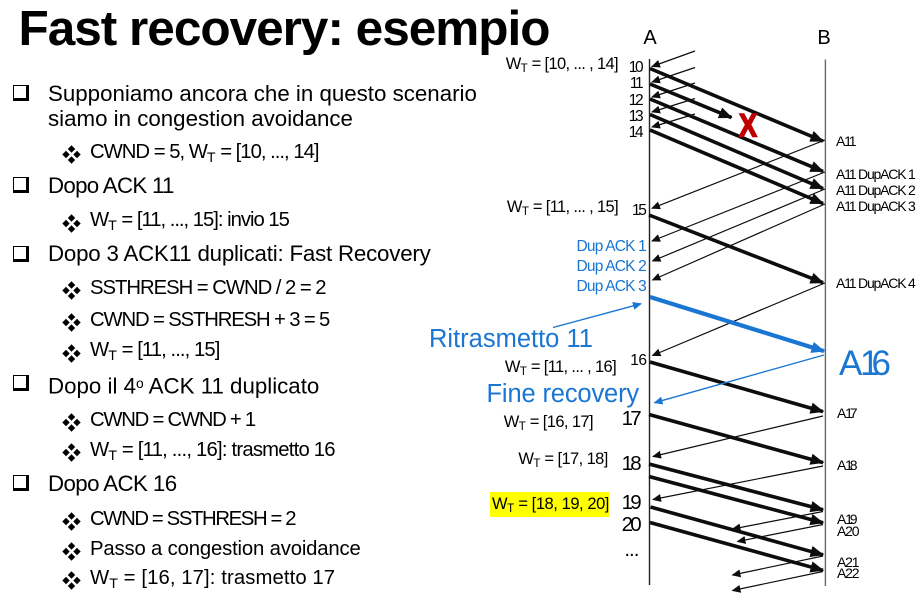 This screenshot has height=610, width=916. I want to click on svg-text: X, so click(748, 125).